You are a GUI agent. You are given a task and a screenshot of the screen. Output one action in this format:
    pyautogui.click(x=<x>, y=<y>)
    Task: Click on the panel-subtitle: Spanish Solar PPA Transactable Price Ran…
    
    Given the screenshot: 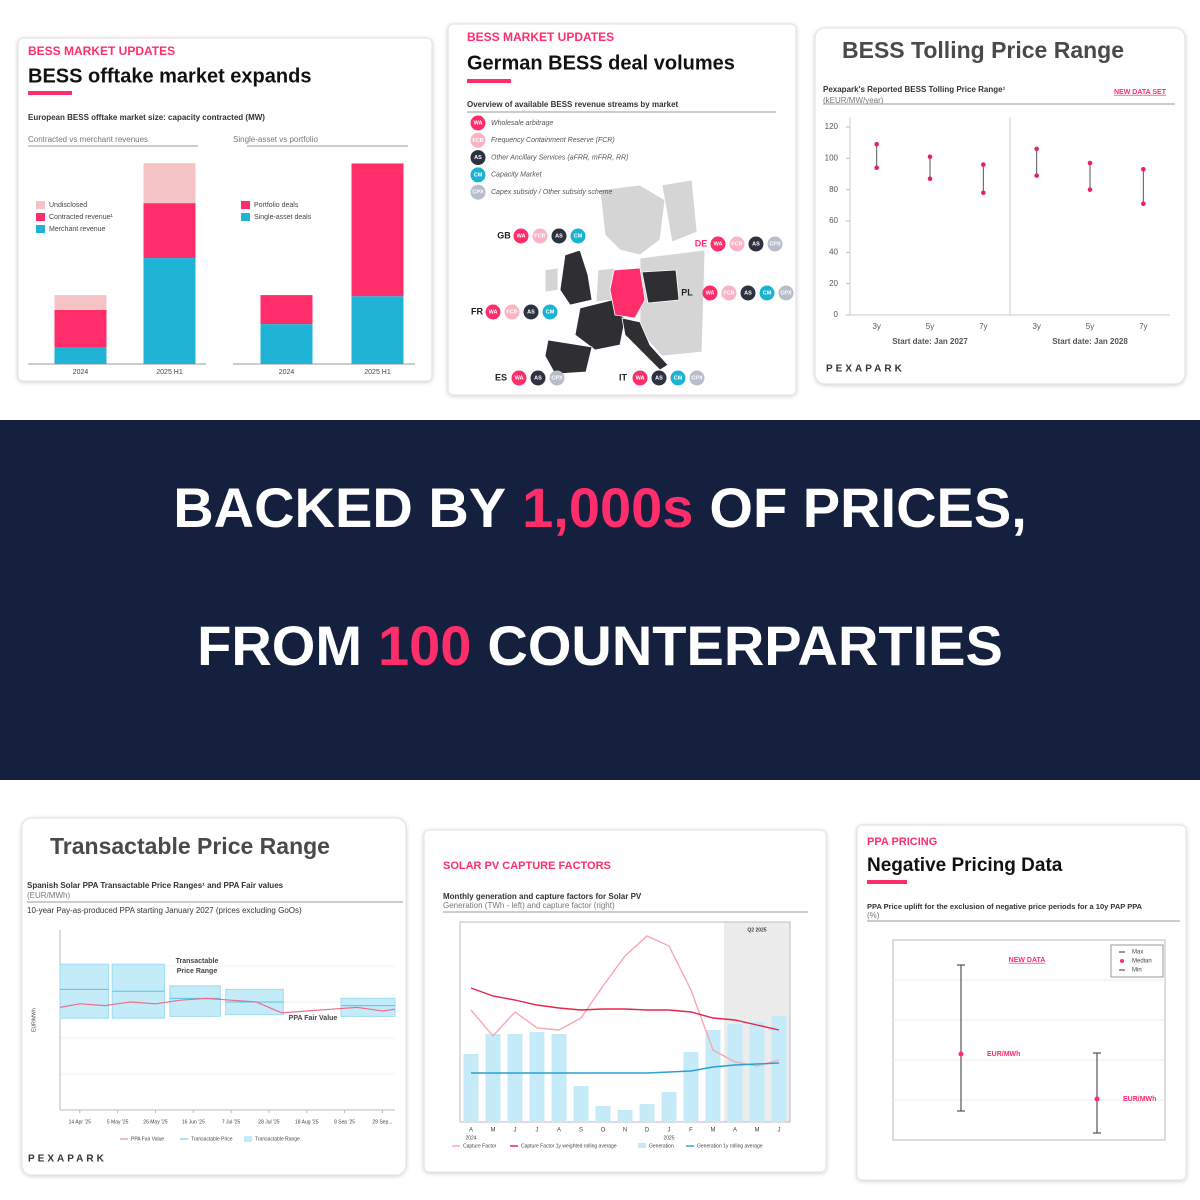 What is the action you would take?
    pyautogui.click(x=155, y=885)
    